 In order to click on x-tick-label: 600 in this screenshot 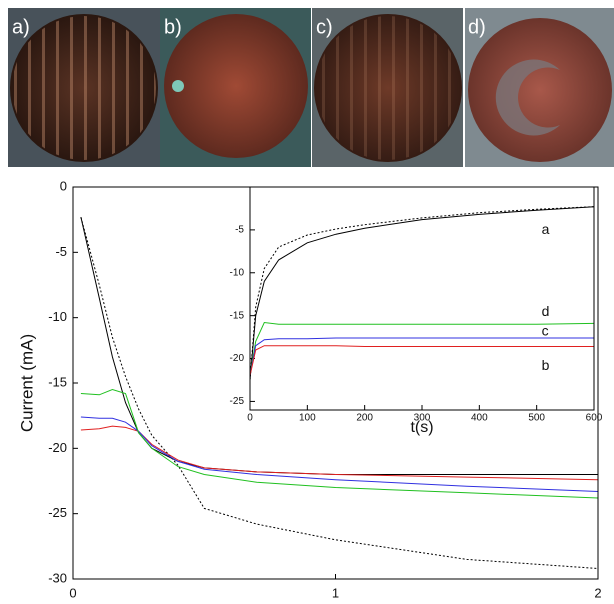, I will do `click(594, 418)`.